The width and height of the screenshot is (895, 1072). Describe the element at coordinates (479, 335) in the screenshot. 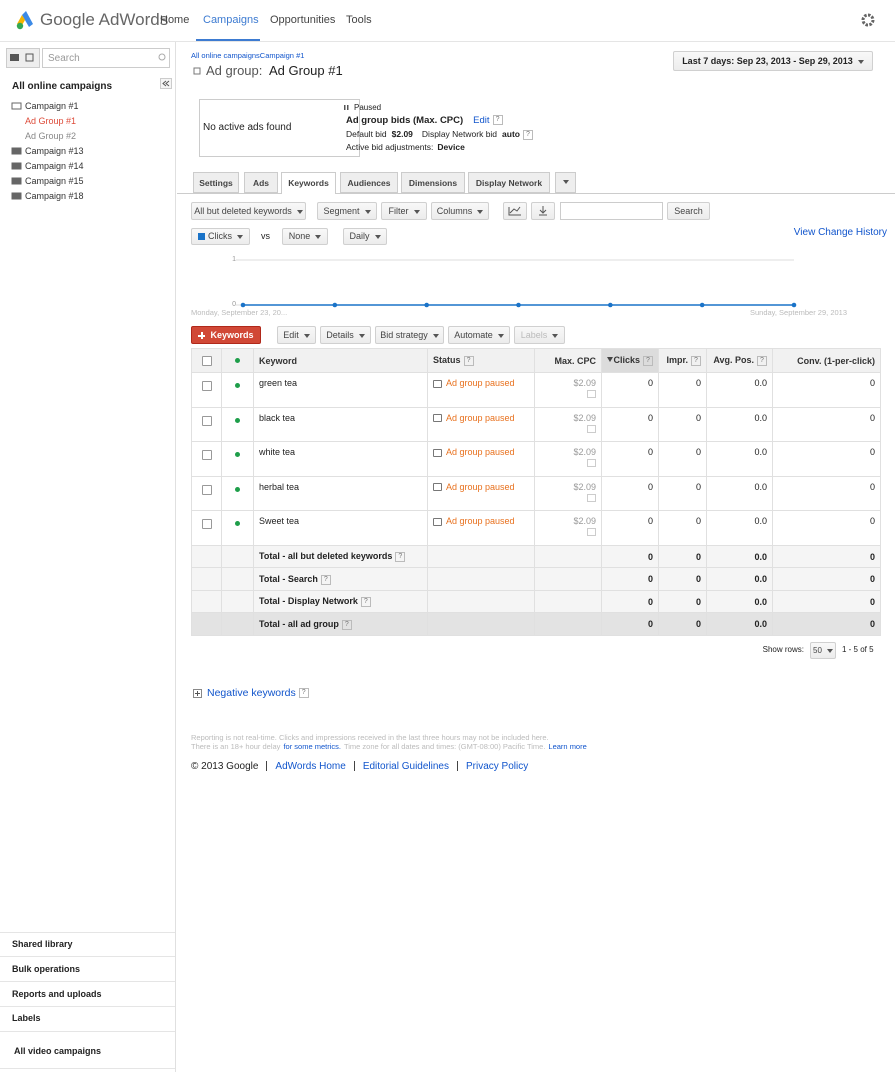

I see `action-button: Automate` at that location.